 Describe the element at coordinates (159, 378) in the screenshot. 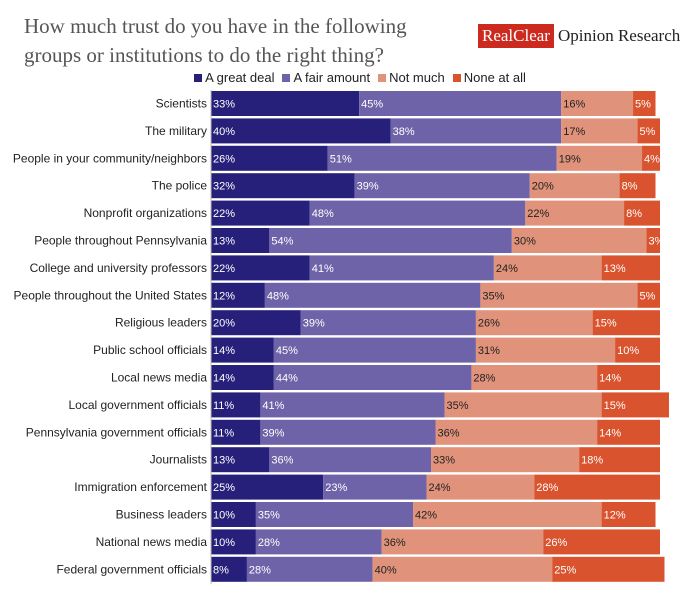

I see `category-label-local-news-media: Local news media` at that location.